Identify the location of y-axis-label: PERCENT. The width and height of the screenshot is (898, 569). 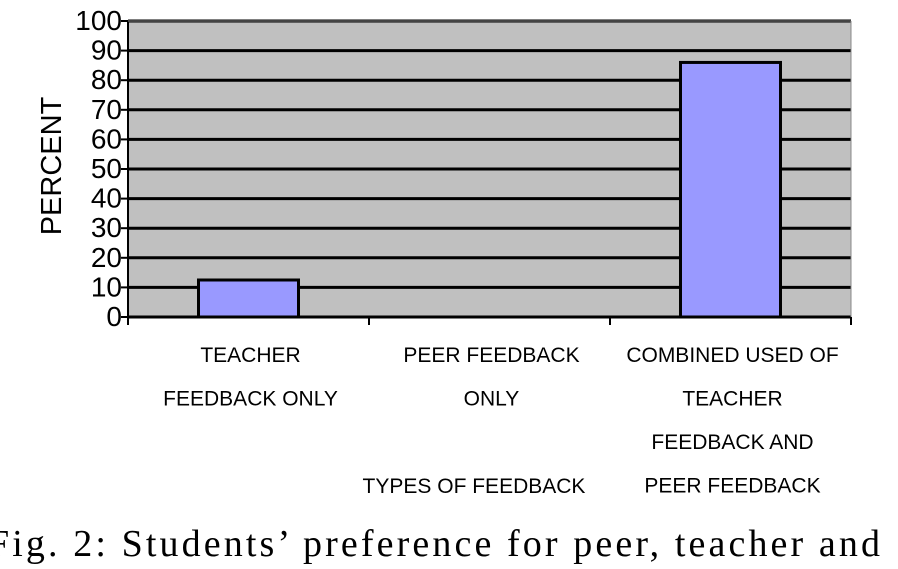
(52, 165).